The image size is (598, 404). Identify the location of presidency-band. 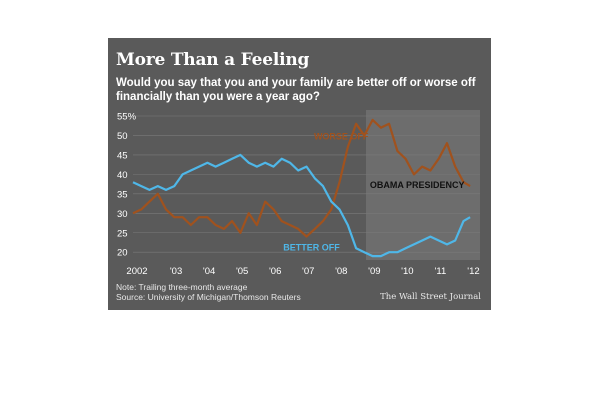
(422, 185).